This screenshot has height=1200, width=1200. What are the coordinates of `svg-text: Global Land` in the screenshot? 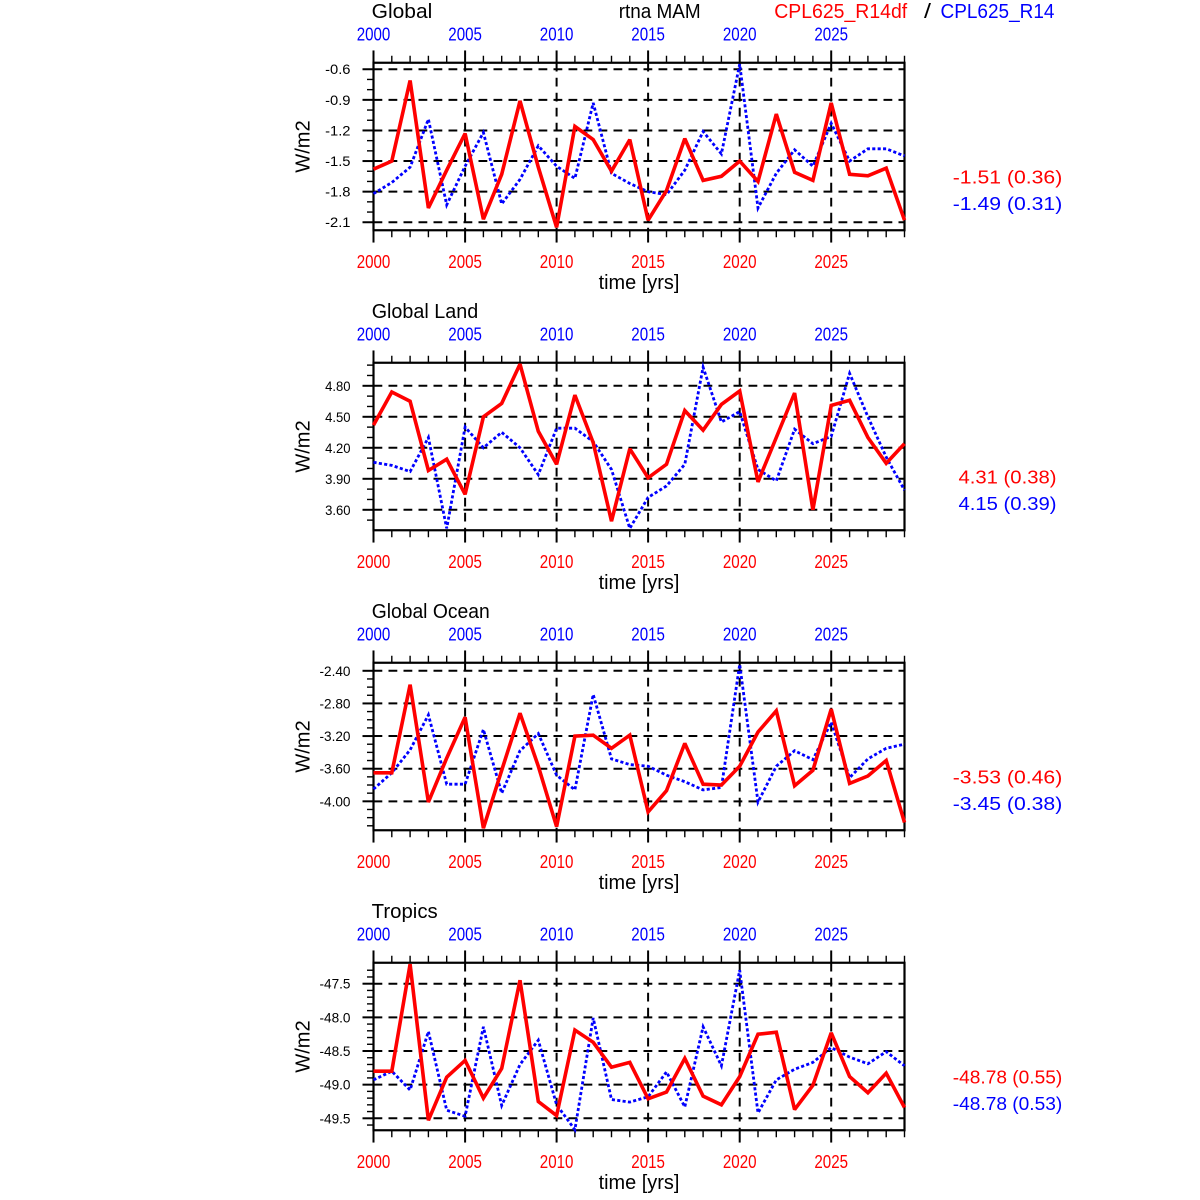 It's located at (425, 312).